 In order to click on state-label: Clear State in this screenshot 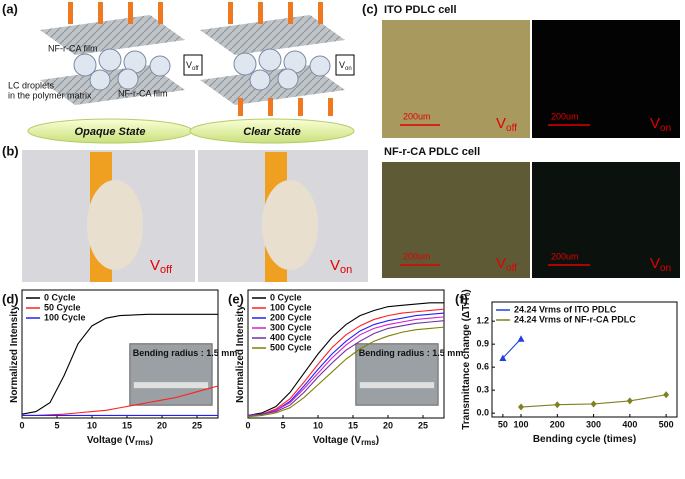, I will do `click(271, 132)`.